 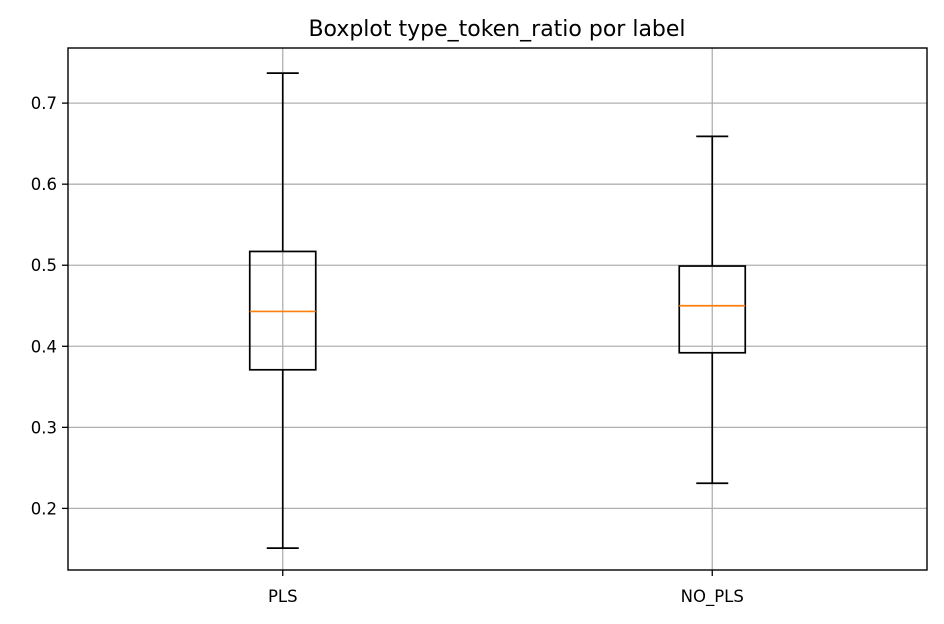 What do you see at coordinates (44, 265) in the screenshot?
I see `y-tick-label: 0.5` at bounding box center [44, 265].